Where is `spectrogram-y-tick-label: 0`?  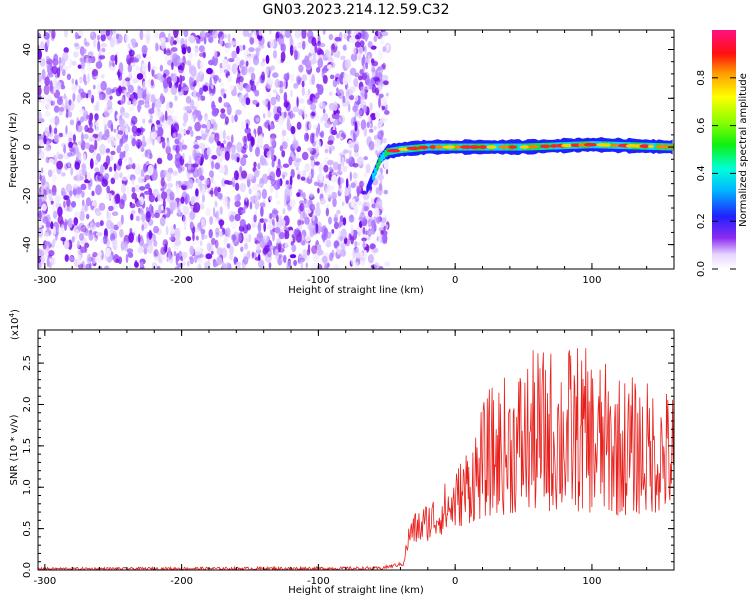
spectrogram-y-tick-label: 0 is located at coordinates (27, 147).